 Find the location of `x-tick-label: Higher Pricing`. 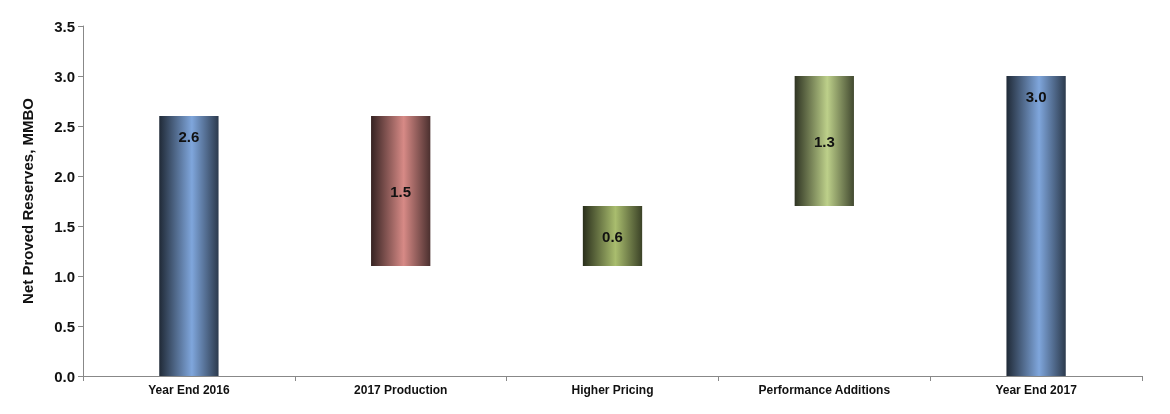

x-tick-label: Higher Pricing is located at coordinates (612, 390).